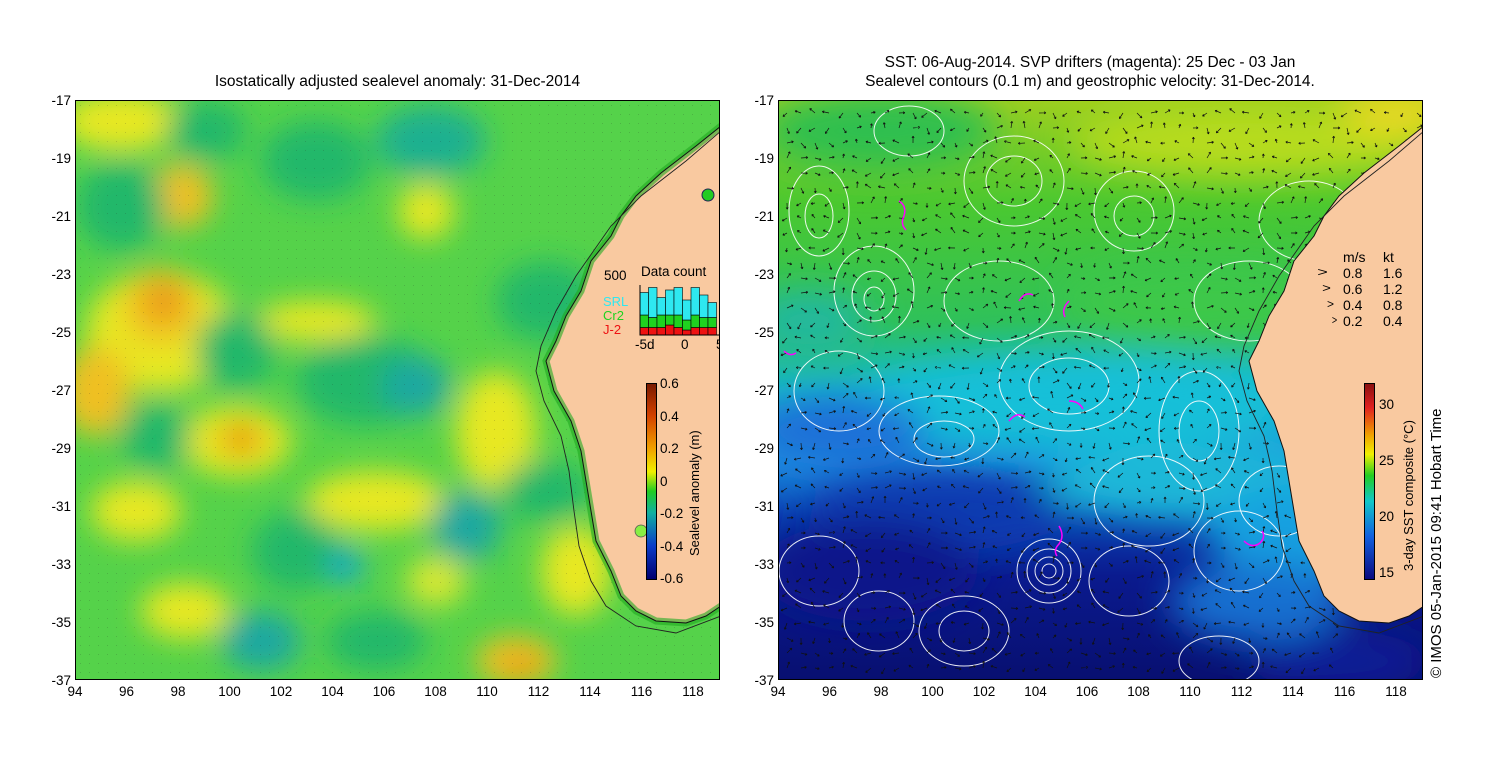 Image resolution: width=1500 pixels, height=780 pixels. Describe the element at coordinates (435, 691) in the screenshot. I see `left-x-tick: 108` at that location.